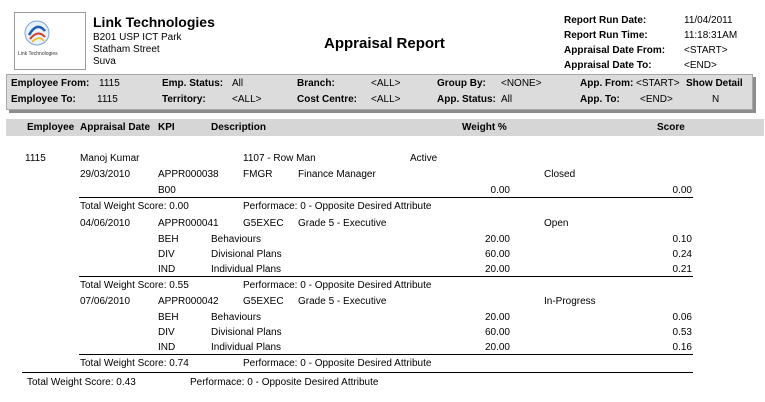 This screenshot has width=765, height=402. What do you see at coordinates (466, 99) in the screenshot?
I see `app-status-label: App. Status:` at bounding box center [466, 99].